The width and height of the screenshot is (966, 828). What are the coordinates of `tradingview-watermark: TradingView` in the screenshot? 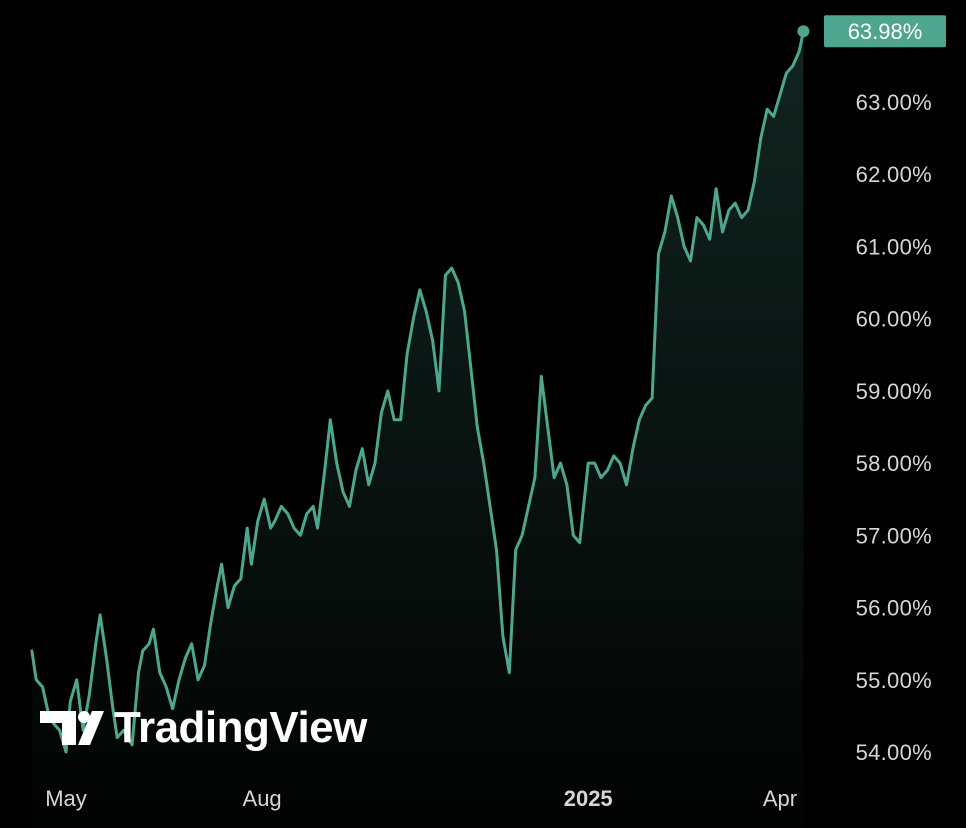 It's located at (204, 727).